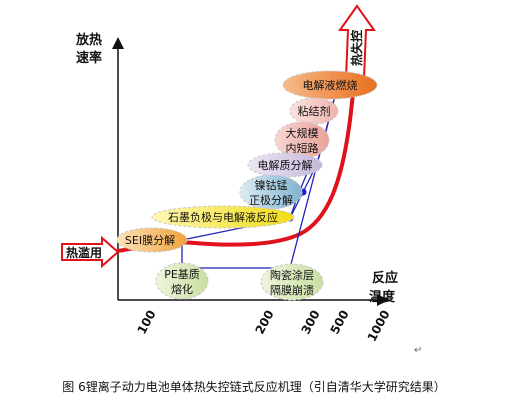 Image resolution: width=508 pixels, height=409 pixels. I want to click on node-binder: 粘结剂, so click(314, 111).